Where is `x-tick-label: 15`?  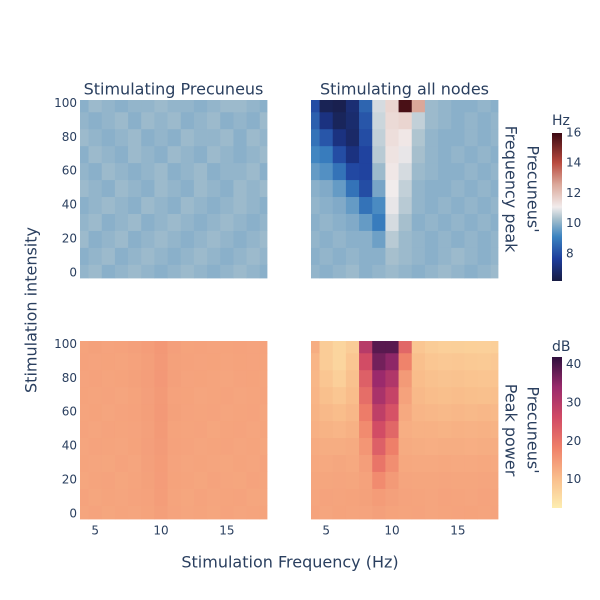 x-tick-label: 15 is located at coordinates (226, 531).